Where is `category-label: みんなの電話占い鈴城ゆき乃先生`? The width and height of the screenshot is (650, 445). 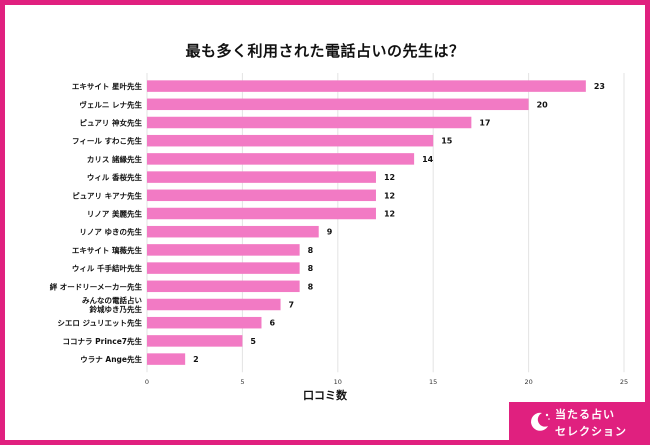
category-label: みんなの電話占い鈴城ゆき乃先生 is located at coordinates (112, 304).